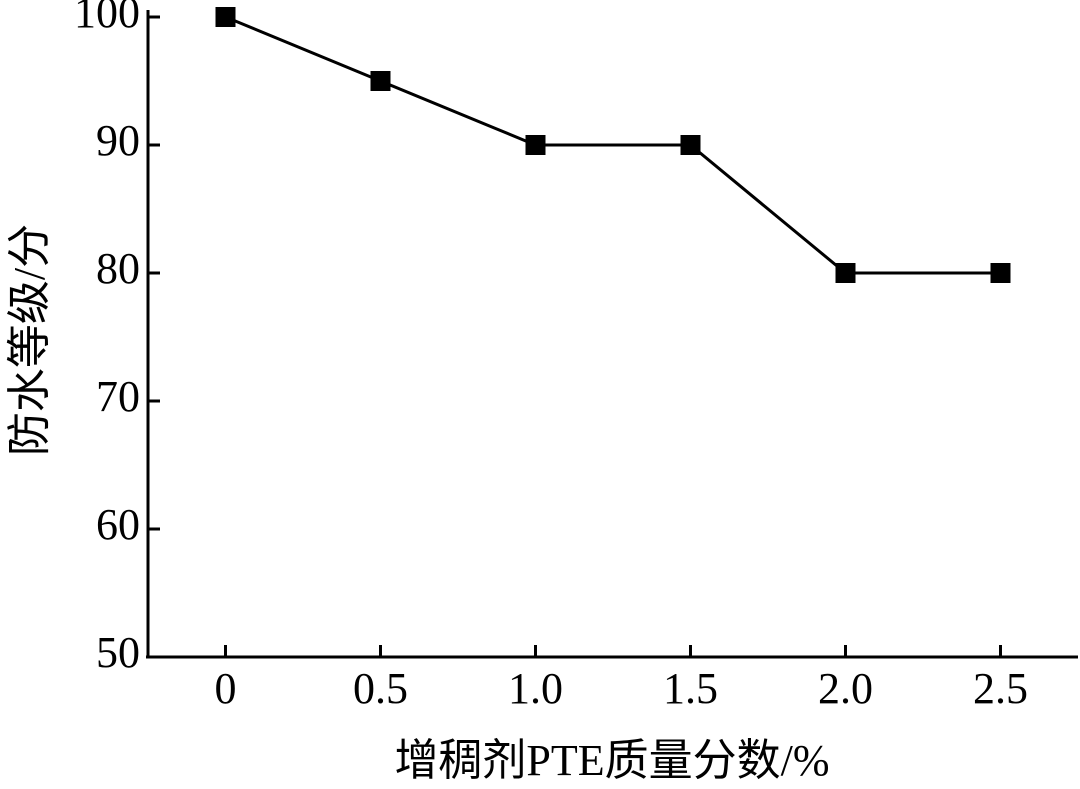 The height and width of the screenshot is (789, 1080). Describe the element at coordinates (118, 524) in the screenshot. I see `y-tick-label: 60` at that location.